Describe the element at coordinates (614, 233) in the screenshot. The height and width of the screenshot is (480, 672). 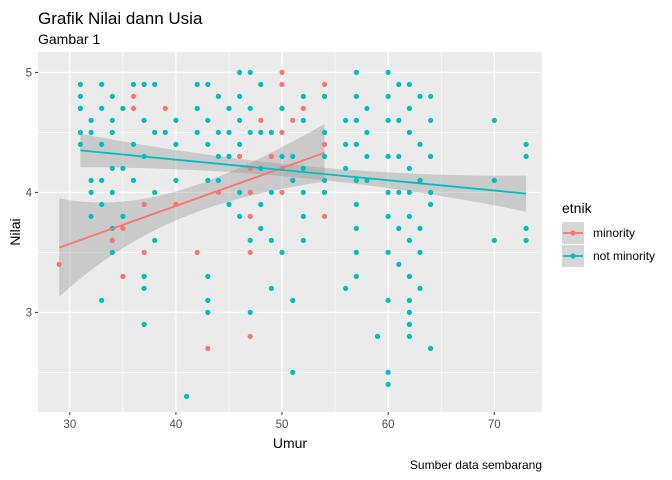
I see `legend-label: minority` at that location.